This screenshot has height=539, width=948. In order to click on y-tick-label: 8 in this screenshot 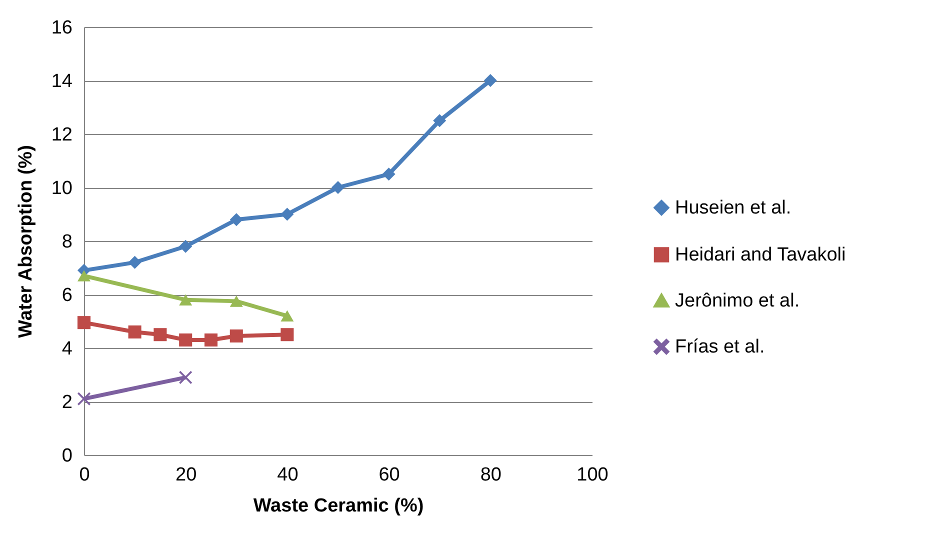, I will do `click(67, 242)`.